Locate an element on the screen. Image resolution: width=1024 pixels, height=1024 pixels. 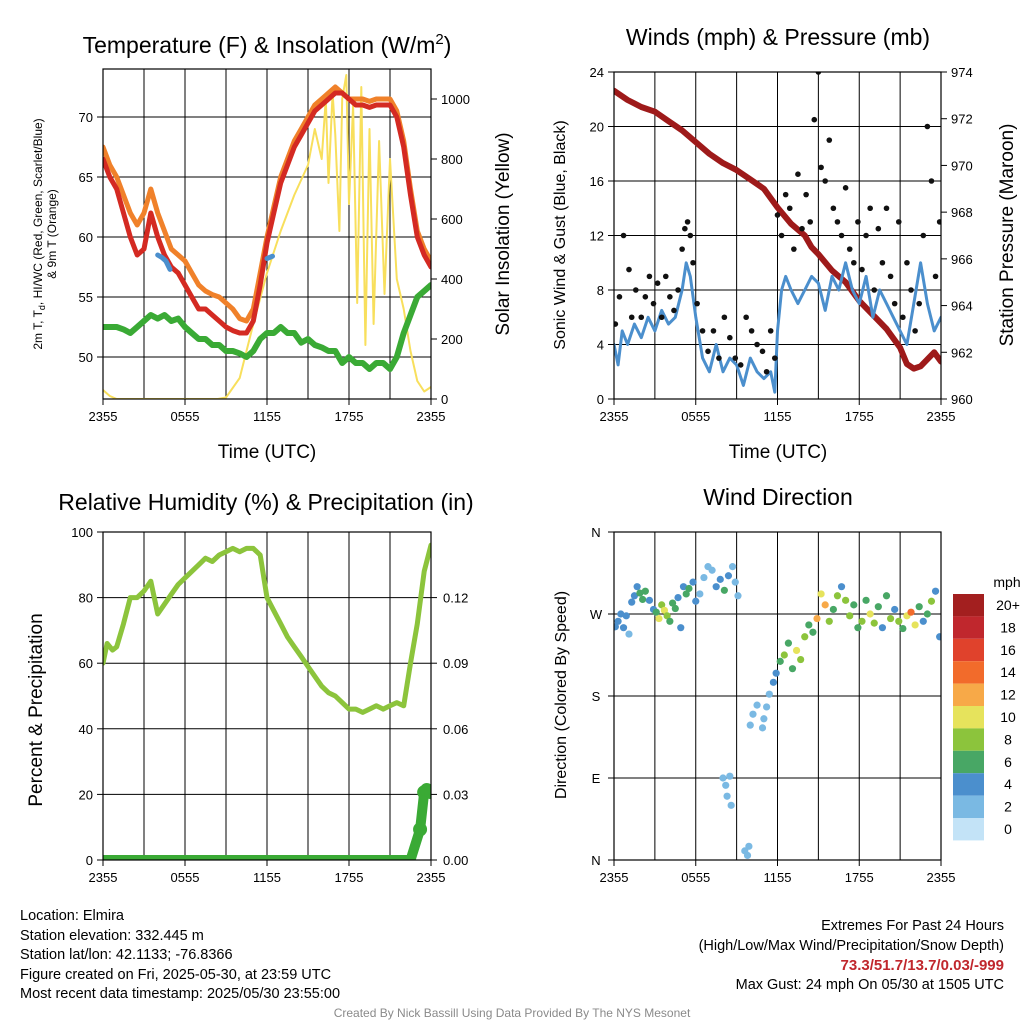
extremes-heading: Extremes For Past 24 Hours is located at coordinates (912, 926).